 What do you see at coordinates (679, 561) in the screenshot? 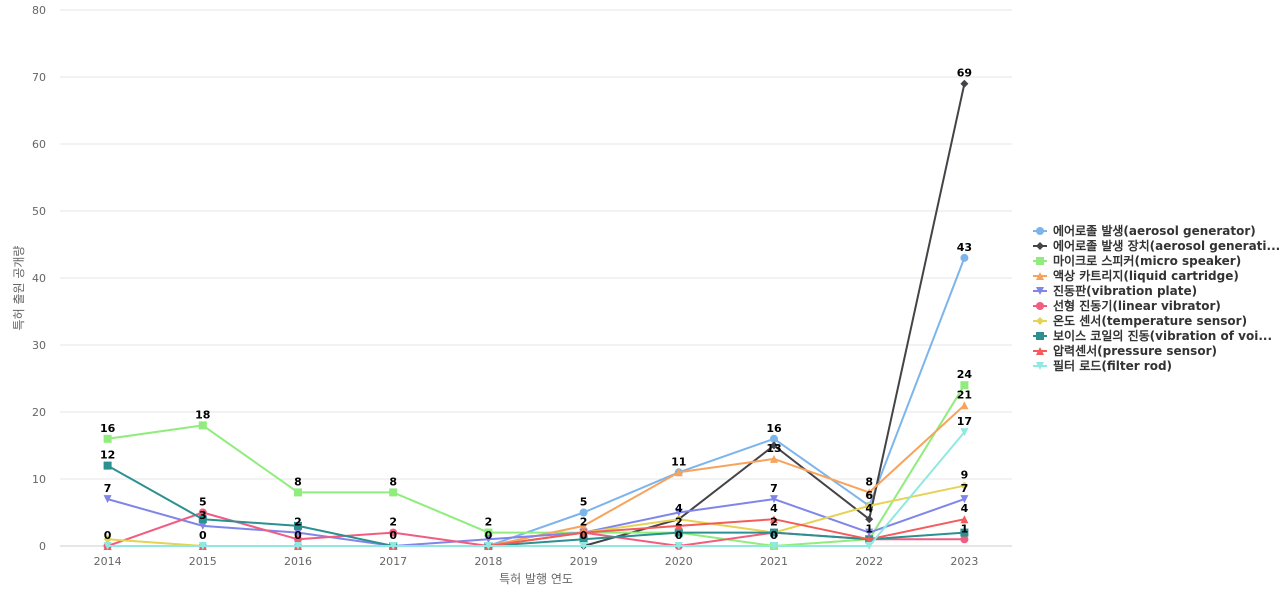
I see `x-tick-label: 2020` at bounding box center [679, 561].